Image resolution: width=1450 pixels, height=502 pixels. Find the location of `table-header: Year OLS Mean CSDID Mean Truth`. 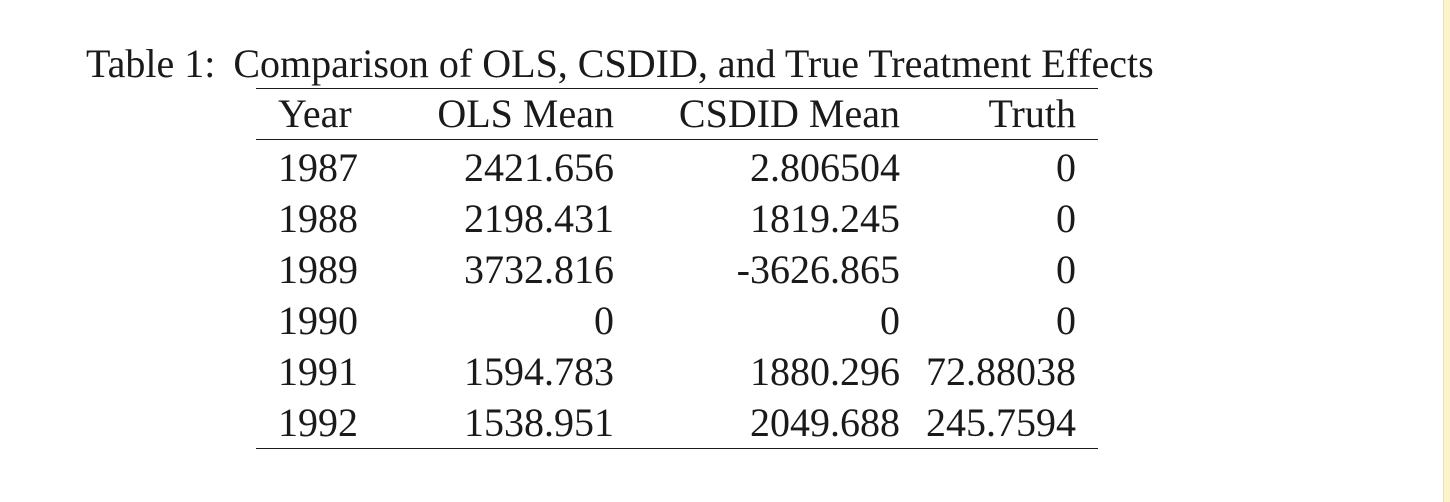

table-header: Year OLS Mean CSDID Mean Truth is located at coordinates (677, 114).